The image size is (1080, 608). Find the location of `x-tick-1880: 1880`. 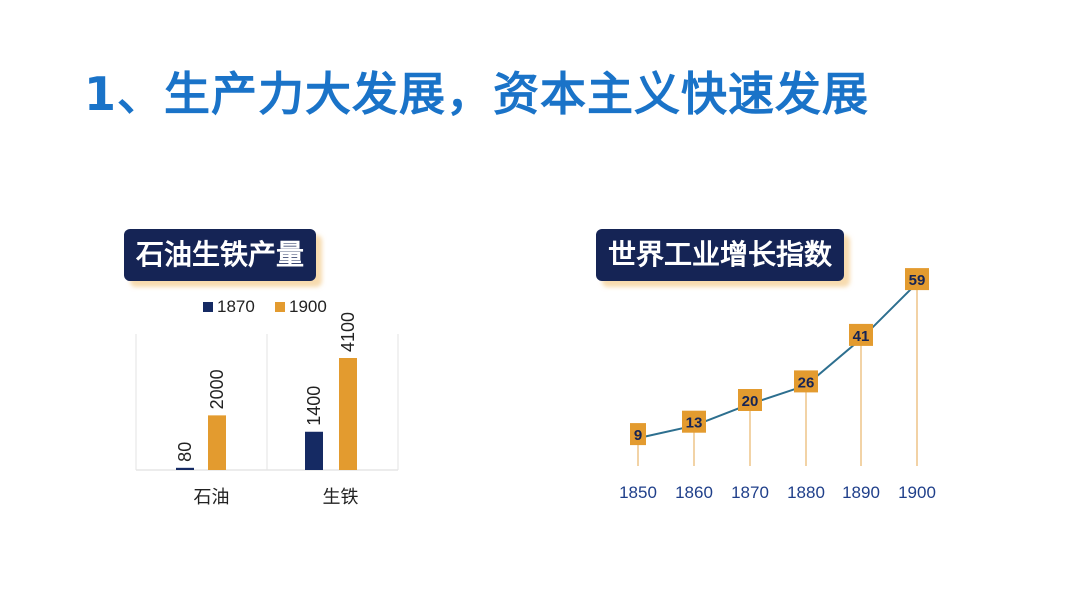

x-tick-1880: 1880 is located at coordinates (806, 492).